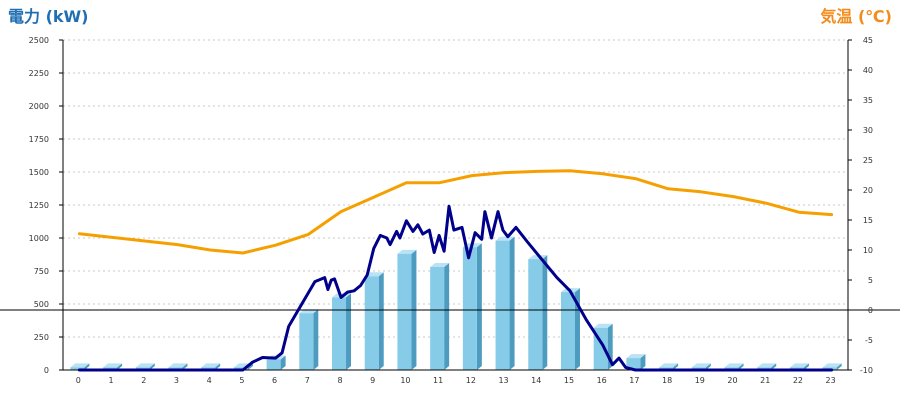  Describe the element at coordinates (868, 190) in the screenshot. I see `right-tick-label: 20` at that location.